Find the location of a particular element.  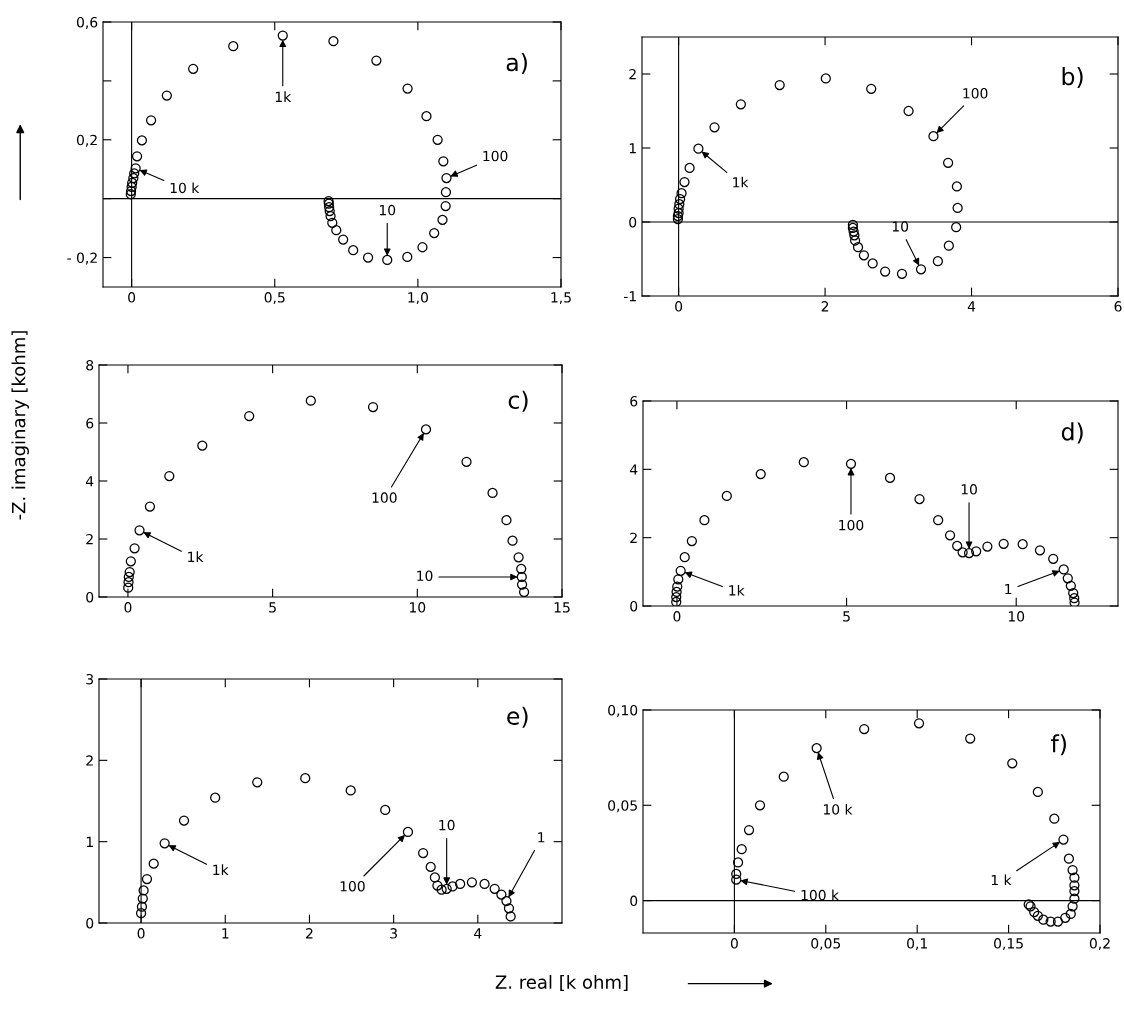

y-tick-label: 0,05 is located at coordinates (622, 806).